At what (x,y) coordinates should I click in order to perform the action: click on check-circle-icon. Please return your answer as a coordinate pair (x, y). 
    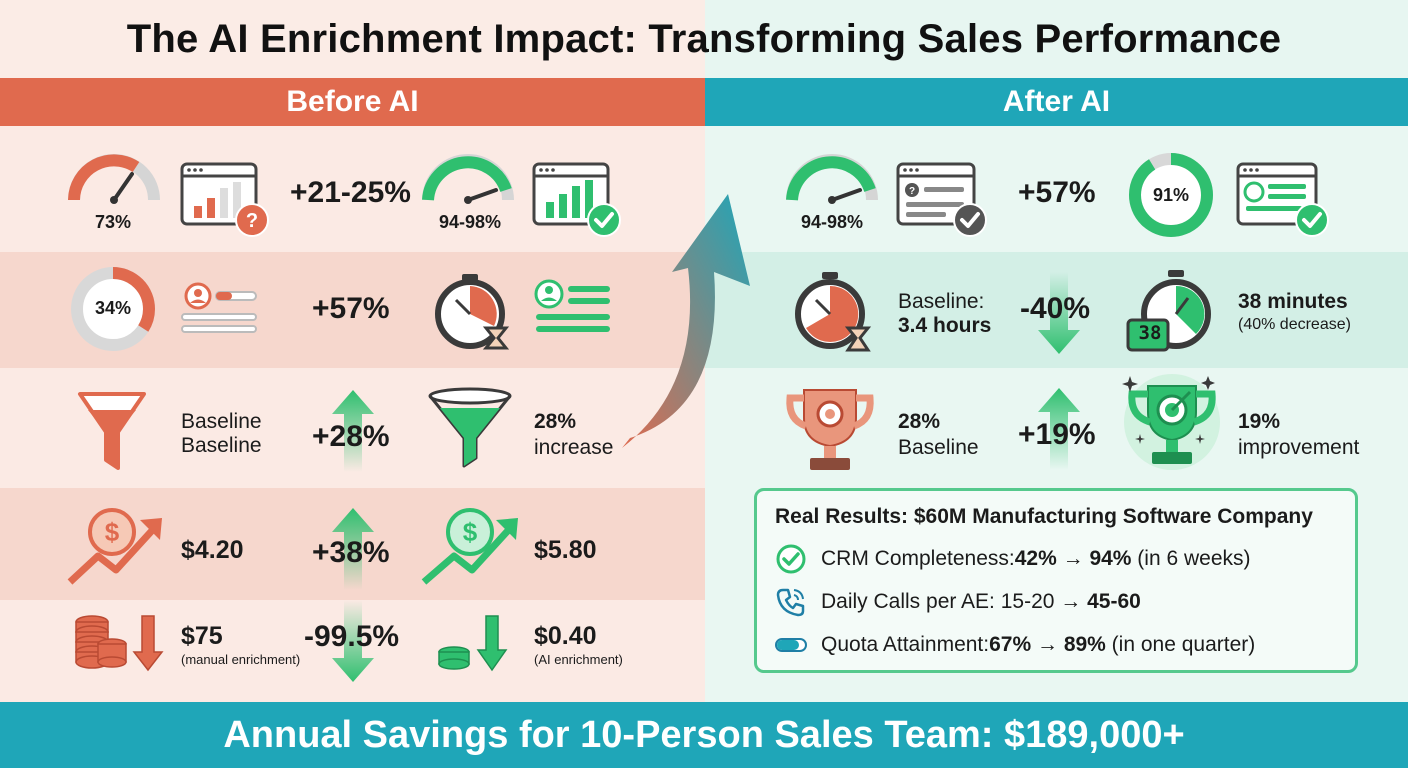
    Looking at the image, I should click on (791, 559).